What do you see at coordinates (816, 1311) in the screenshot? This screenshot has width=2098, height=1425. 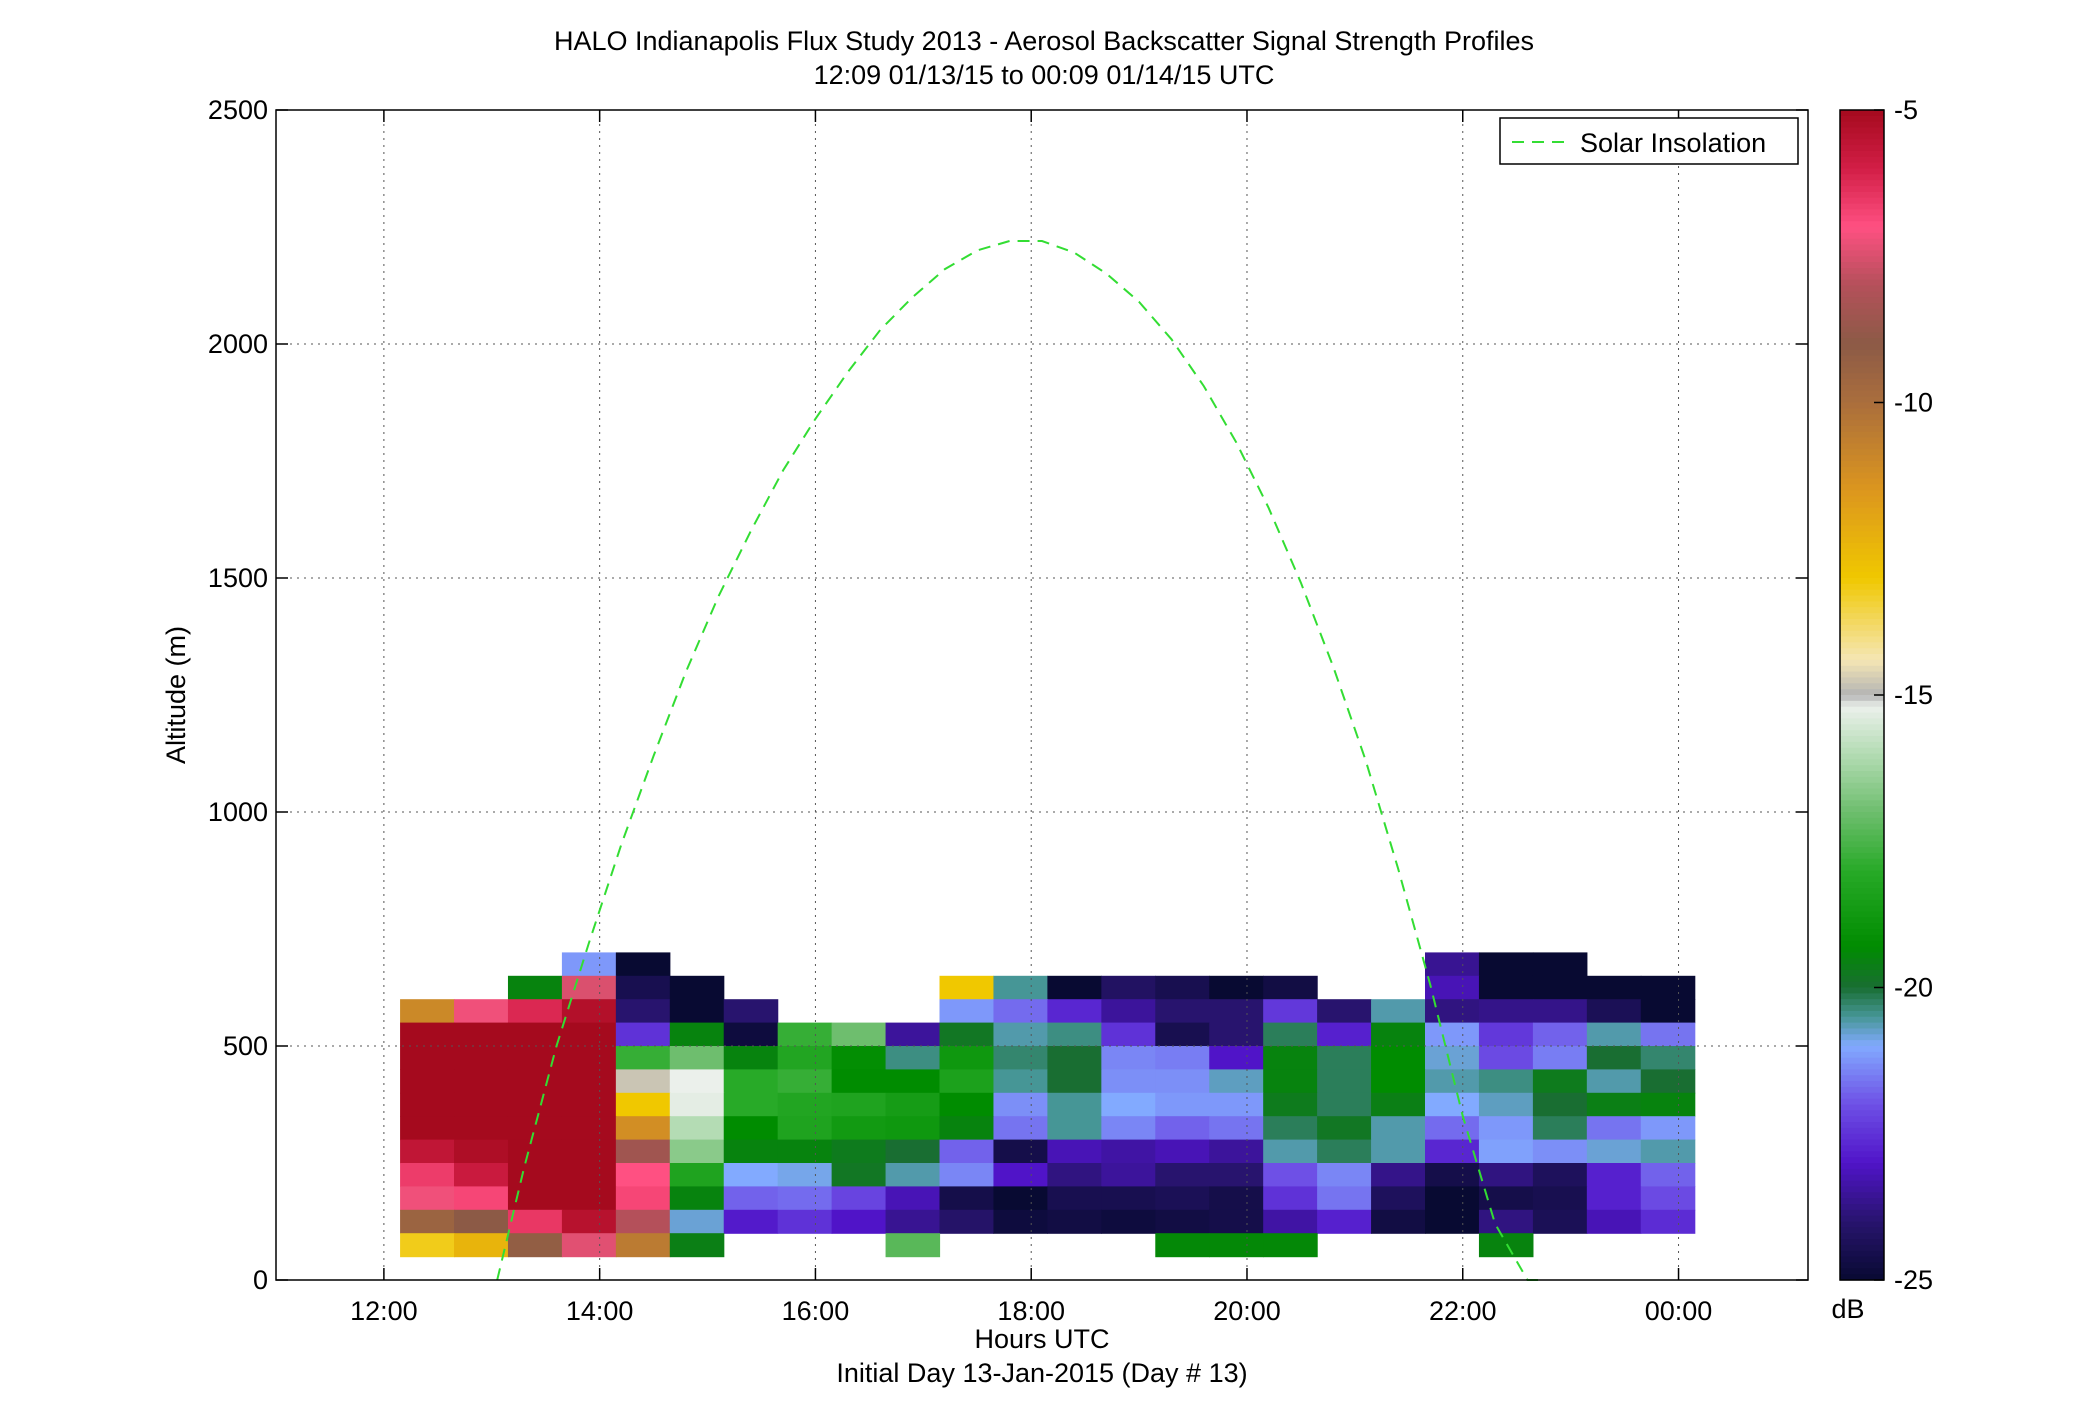 I see `x-tick-label: 16:00` at bounding box center [816, 1311].